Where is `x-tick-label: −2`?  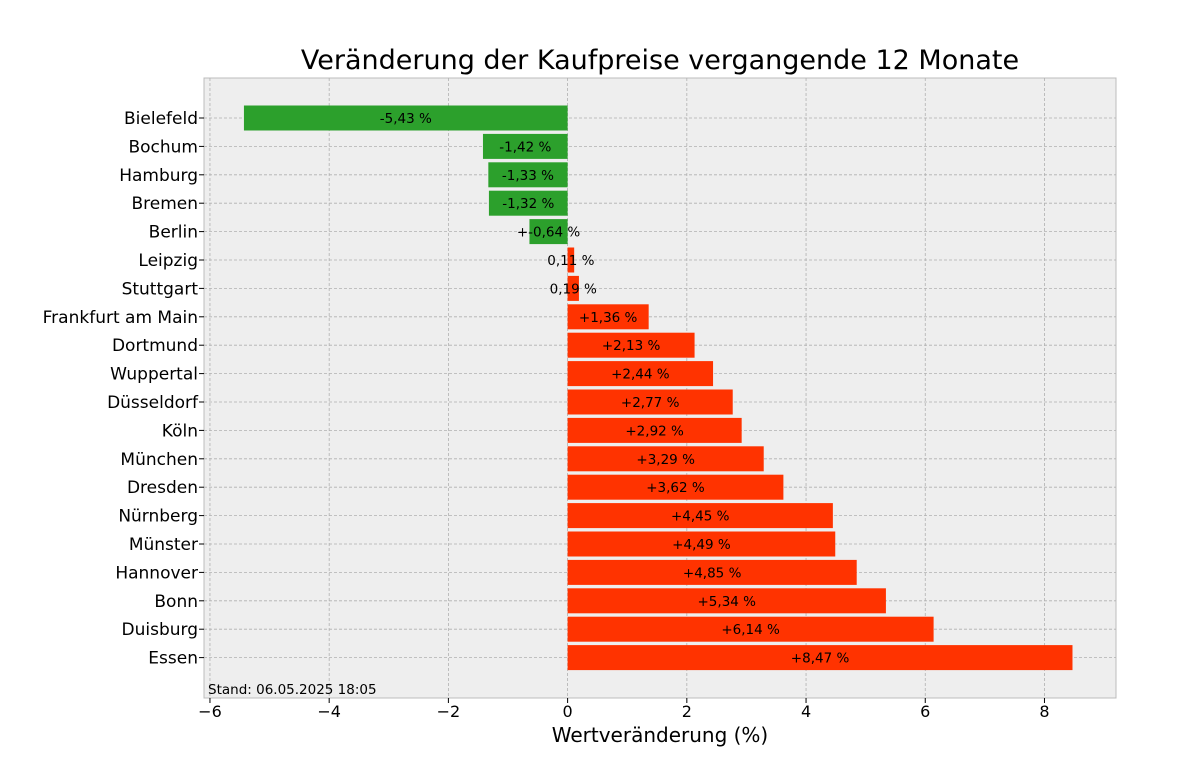 x-tick-label: −2 is located at coordinates (449, 711).